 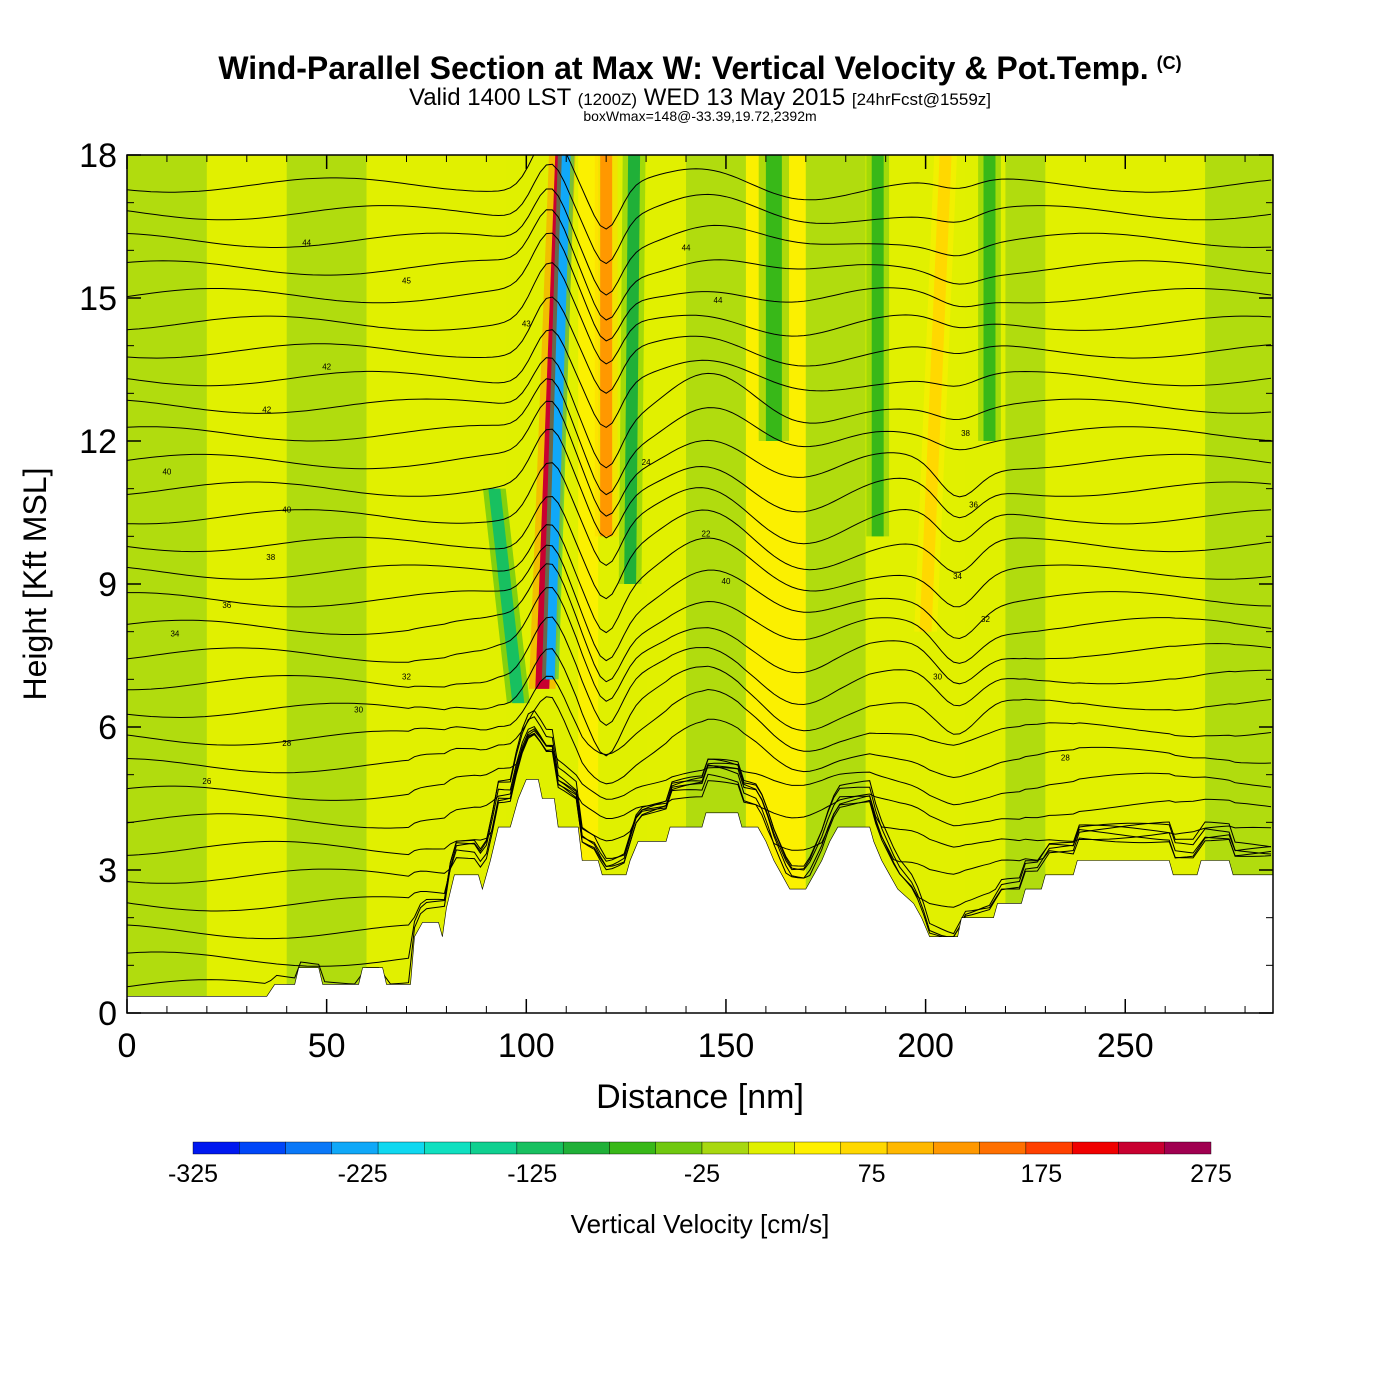 I want to click on y-tick-label: 3, so click(x=107, y=871).